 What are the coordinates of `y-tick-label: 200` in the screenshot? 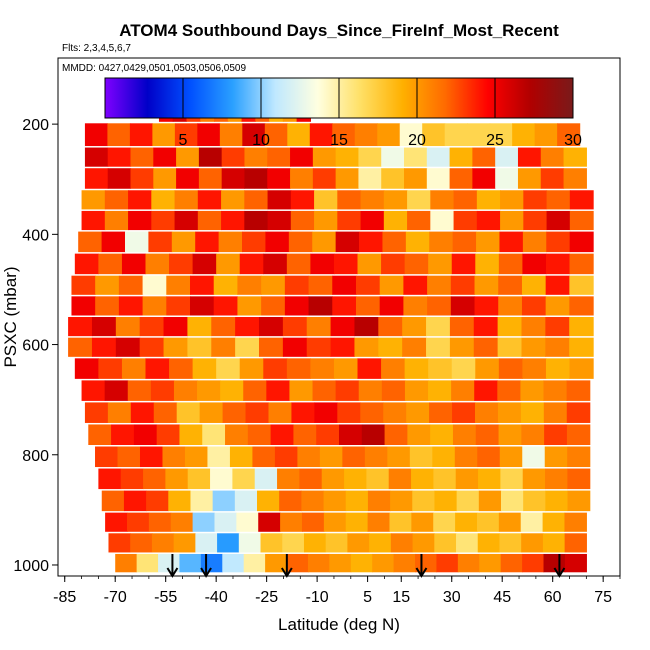 It's located at (35, 125).